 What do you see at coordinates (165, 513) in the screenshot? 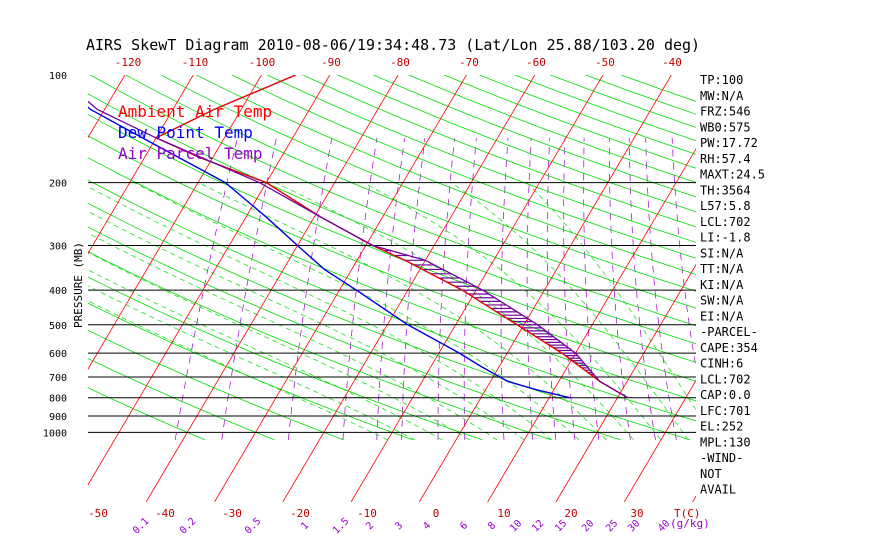
I see `bottom-temp-tick-label: -40` at bounding box center [165, 513].